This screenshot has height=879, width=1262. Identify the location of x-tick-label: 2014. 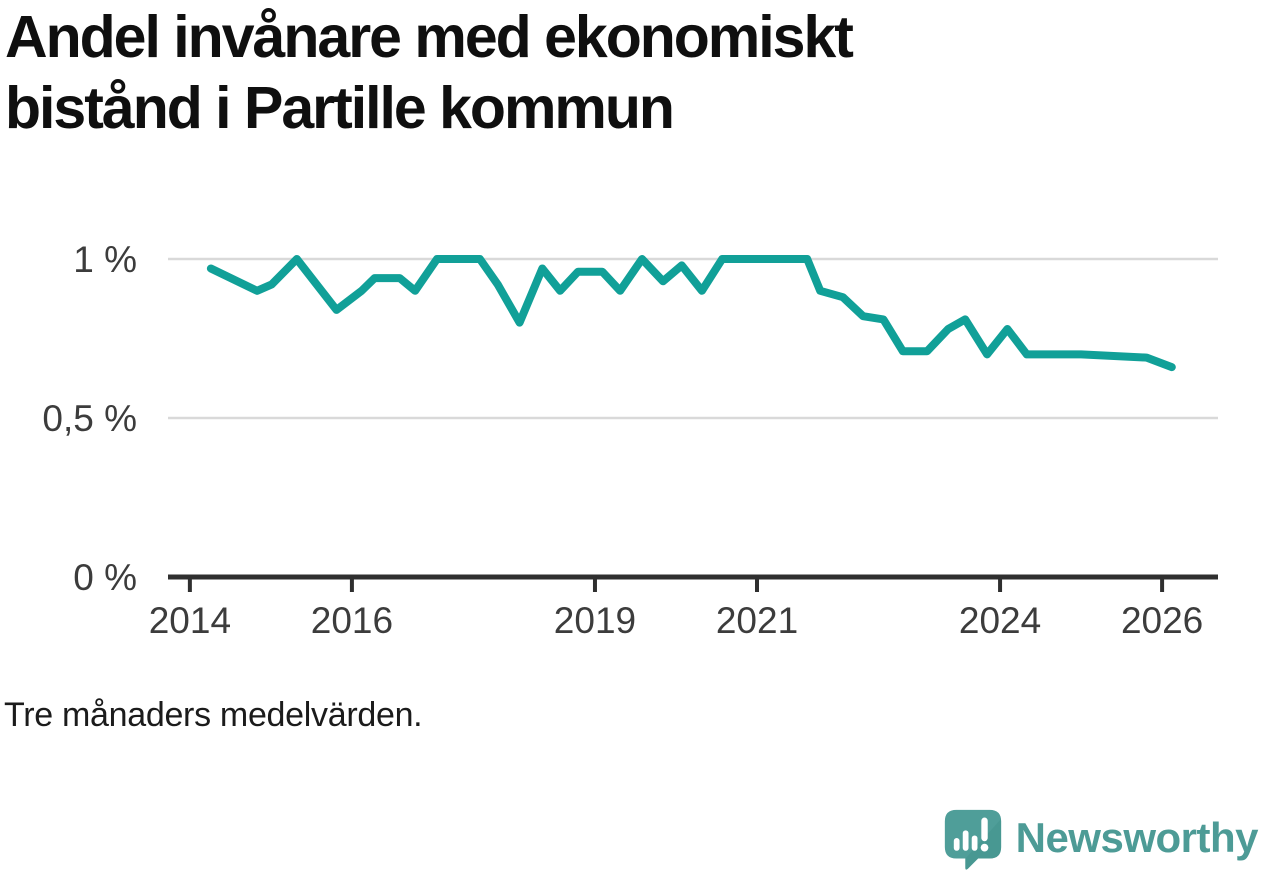
(190, 620).